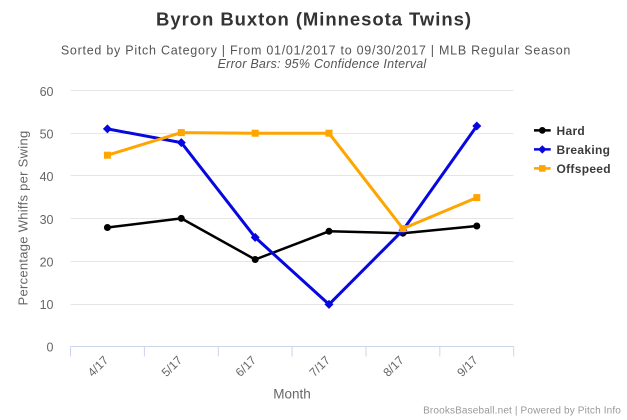  Describe the element at coordinates (323, 64) in the screenshot. I see `svg-text:Error Bars: 95% Confidence Int: Error Bars: 95% Confidence Interval` at that location.